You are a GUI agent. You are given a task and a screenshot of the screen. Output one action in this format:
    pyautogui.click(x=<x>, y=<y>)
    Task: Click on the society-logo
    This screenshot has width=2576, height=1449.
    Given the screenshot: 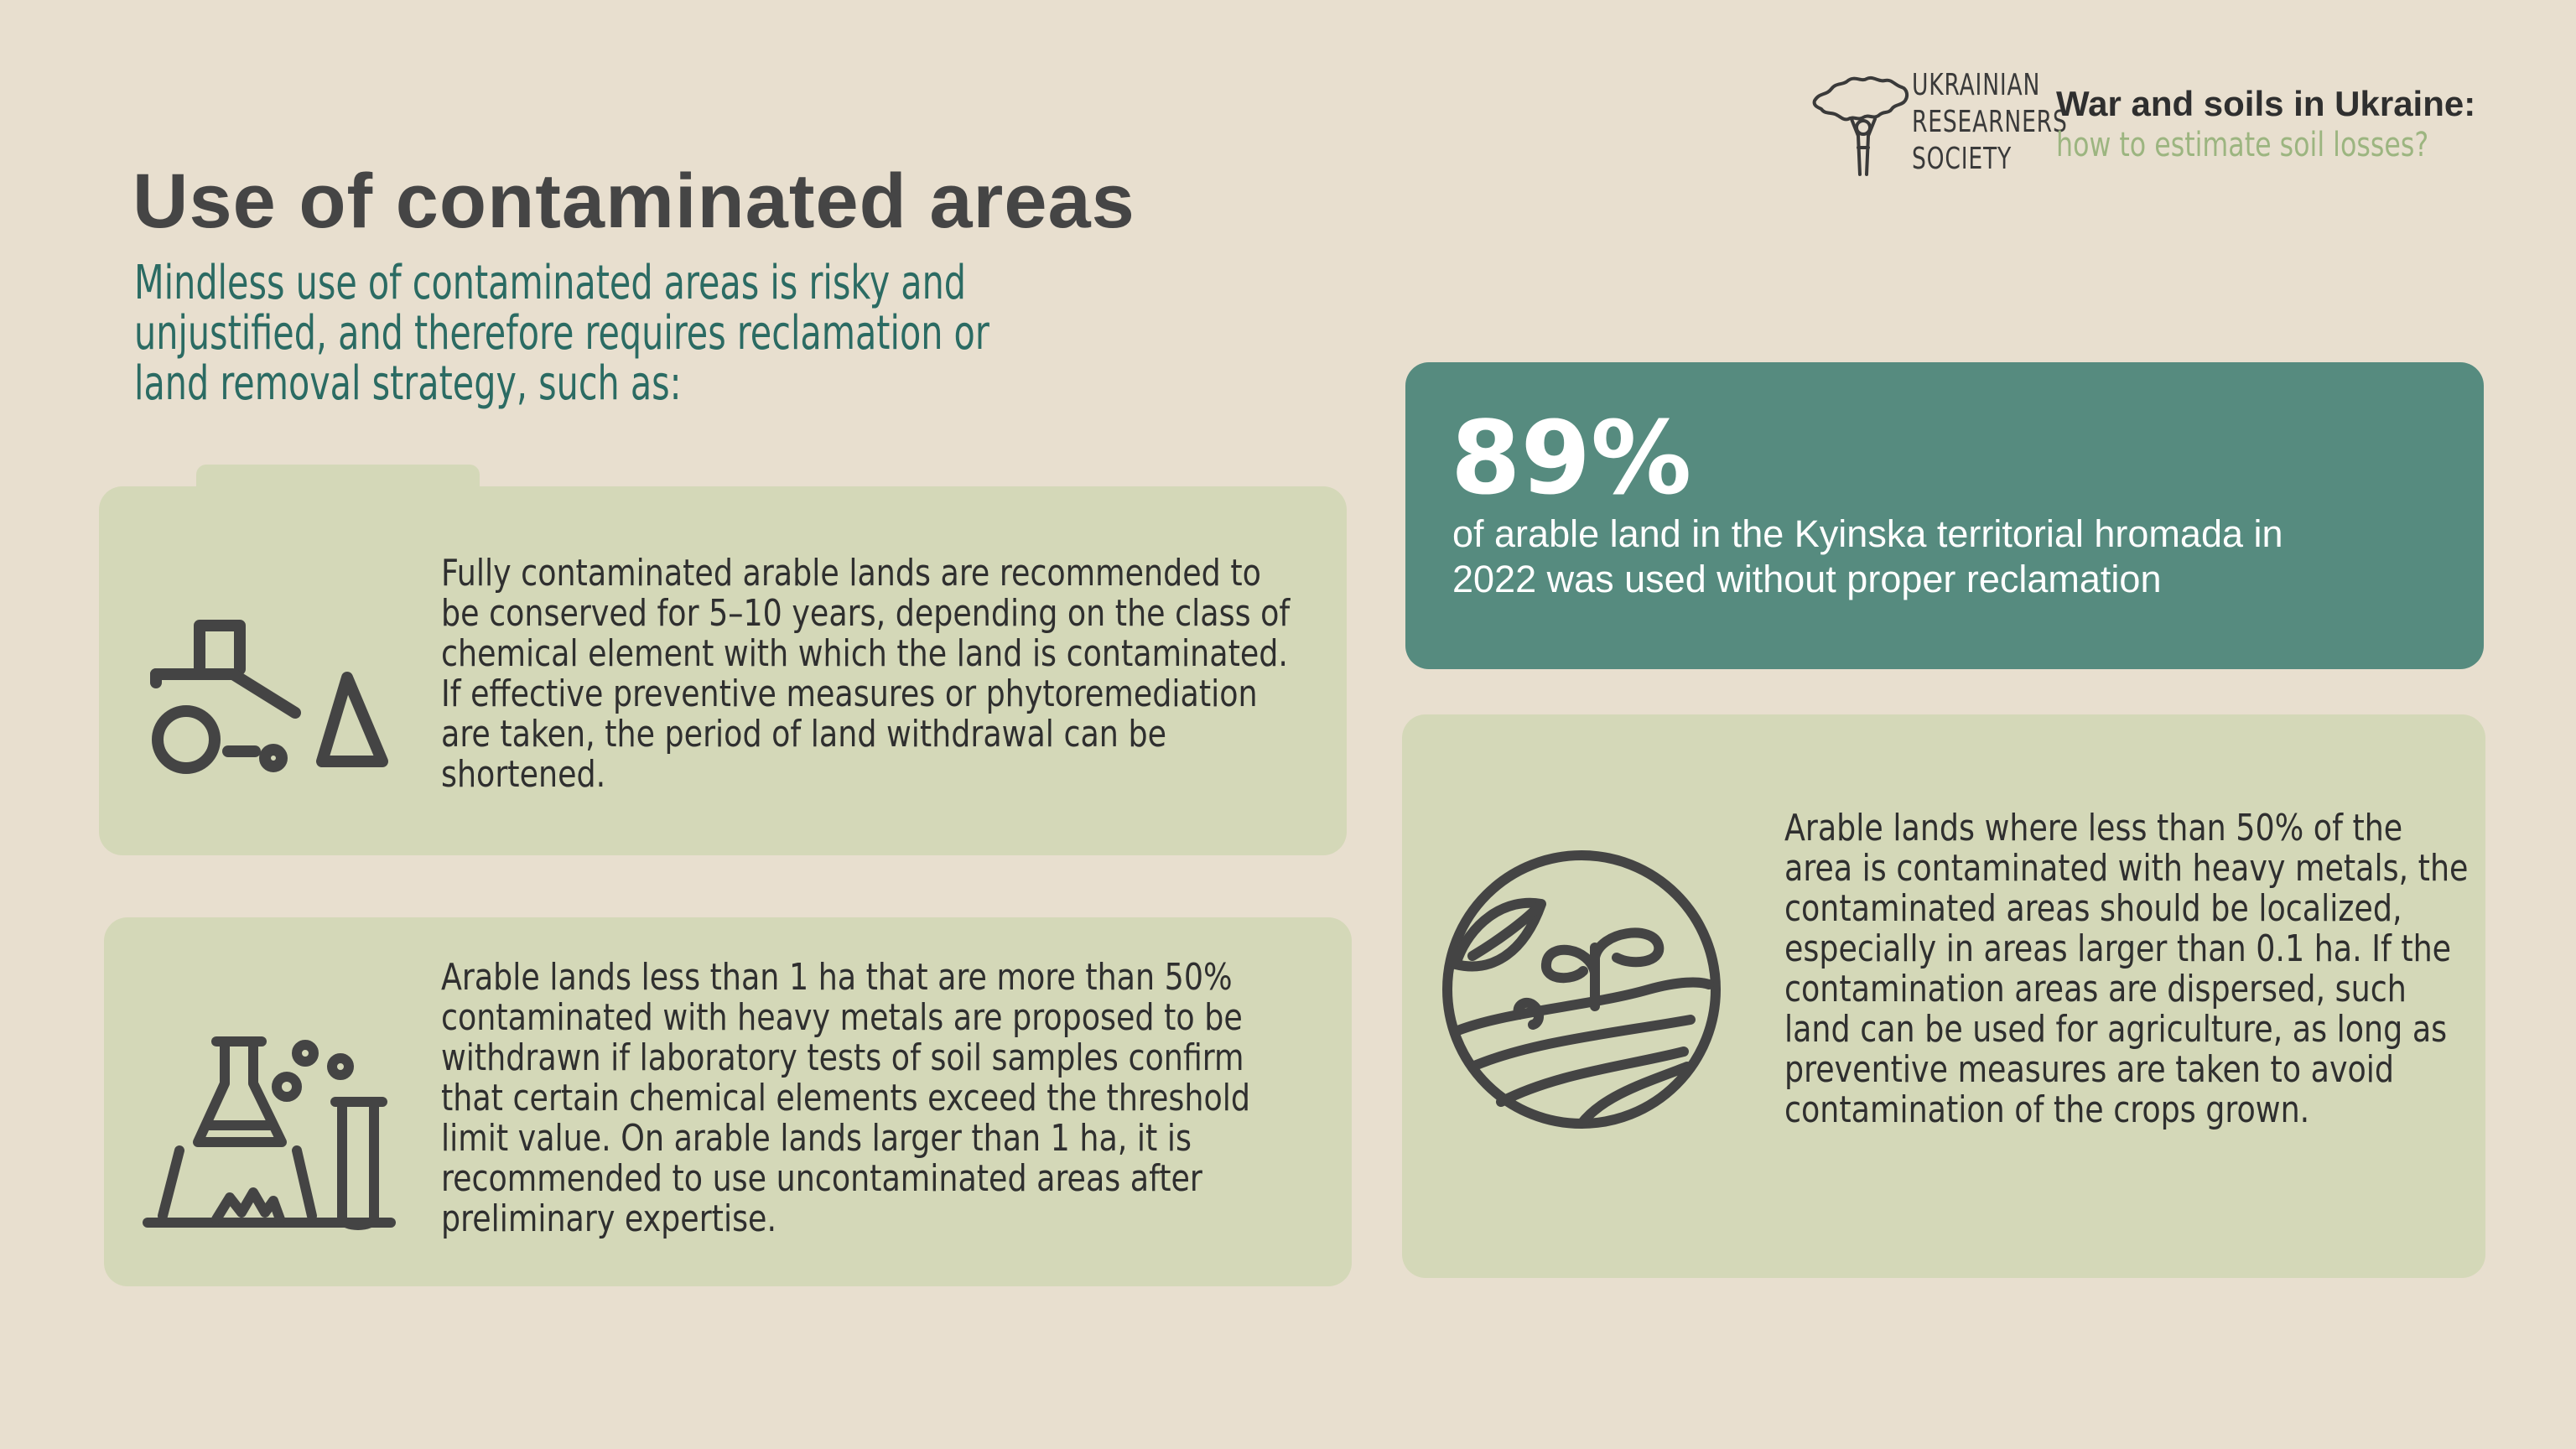 What is the action you would take?
    pyautogui.click(x=1920, y=125)
    